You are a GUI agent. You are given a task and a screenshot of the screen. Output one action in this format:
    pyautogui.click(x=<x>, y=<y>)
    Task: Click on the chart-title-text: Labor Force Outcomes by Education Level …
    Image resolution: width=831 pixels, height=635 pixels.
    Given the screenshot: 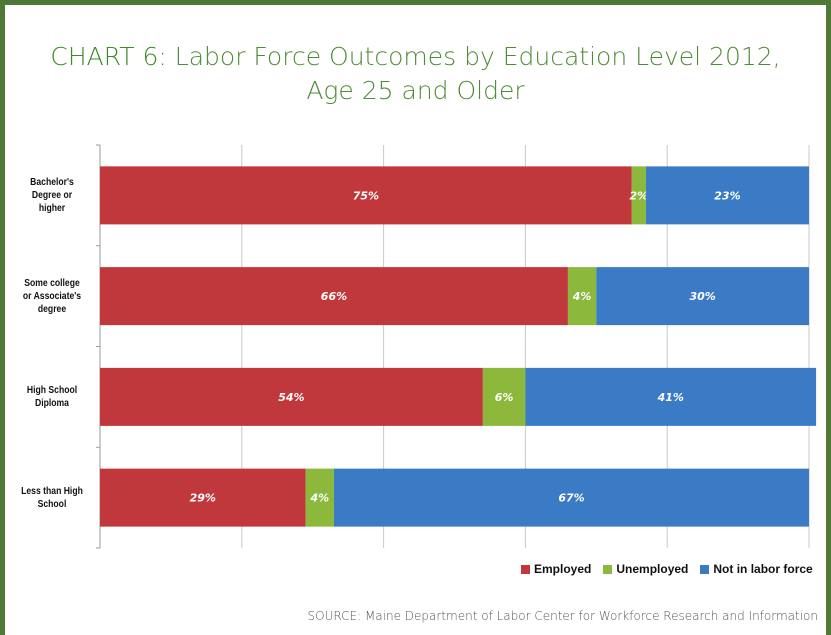 What is the action you would take?
    pyautogui.click(x=477, y=56)
    